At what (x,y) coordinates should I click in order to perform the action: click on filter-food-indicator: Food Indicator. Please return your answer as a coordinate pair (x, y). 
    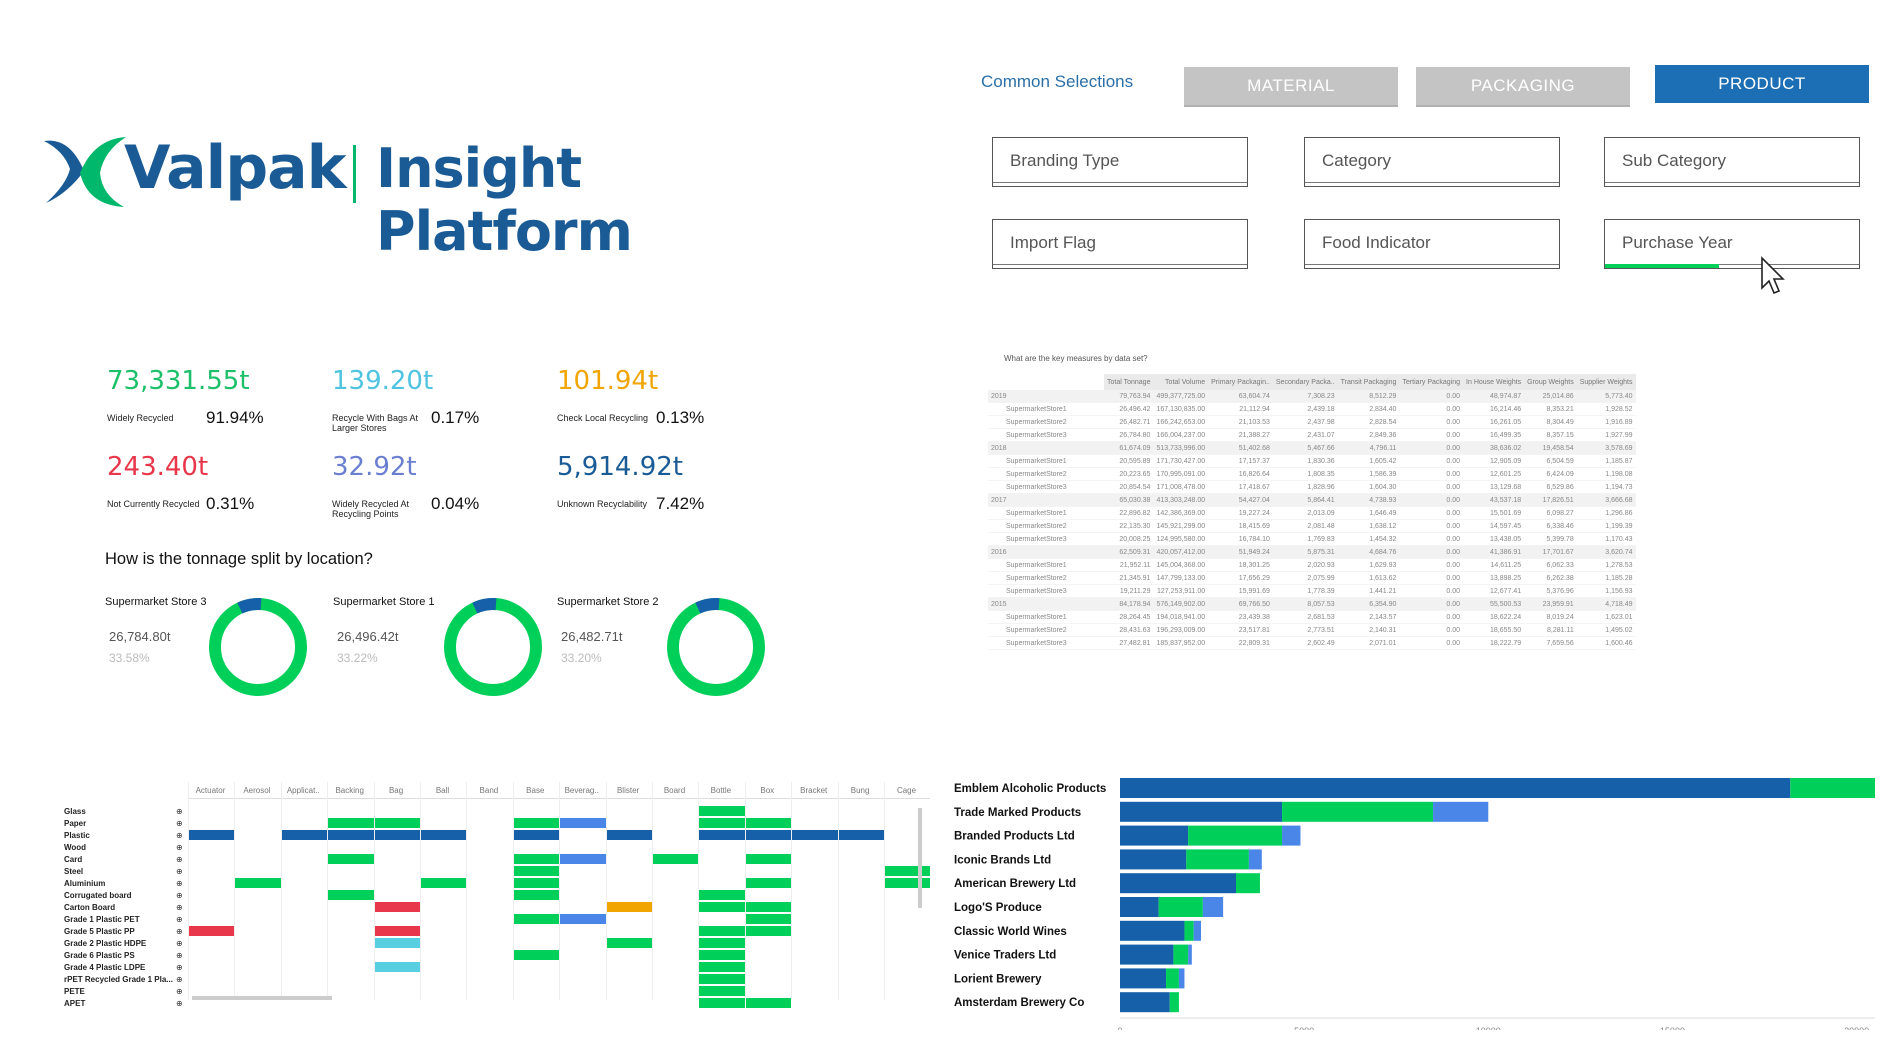
    Looking at the image, I should click on (1432, 244).